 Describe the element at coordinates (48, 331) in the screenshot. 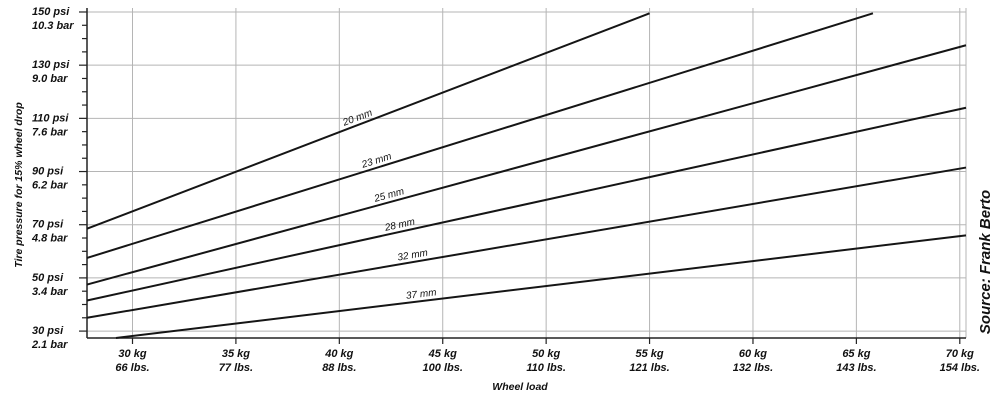

I see `y-tick-label-psi: 30 psi` at that location.